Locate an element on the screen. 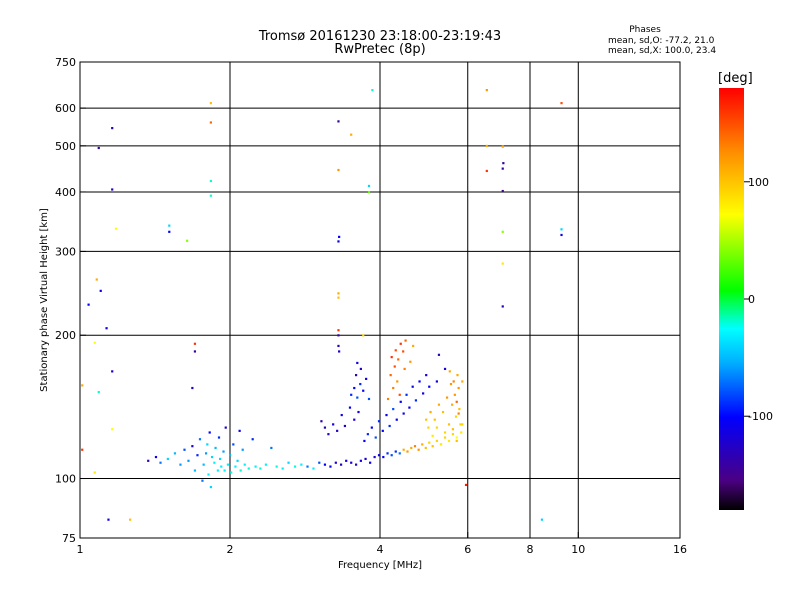 This screenshot has width=800, height=604. x-tick-label: 8 is located at coordinates (530, 549).